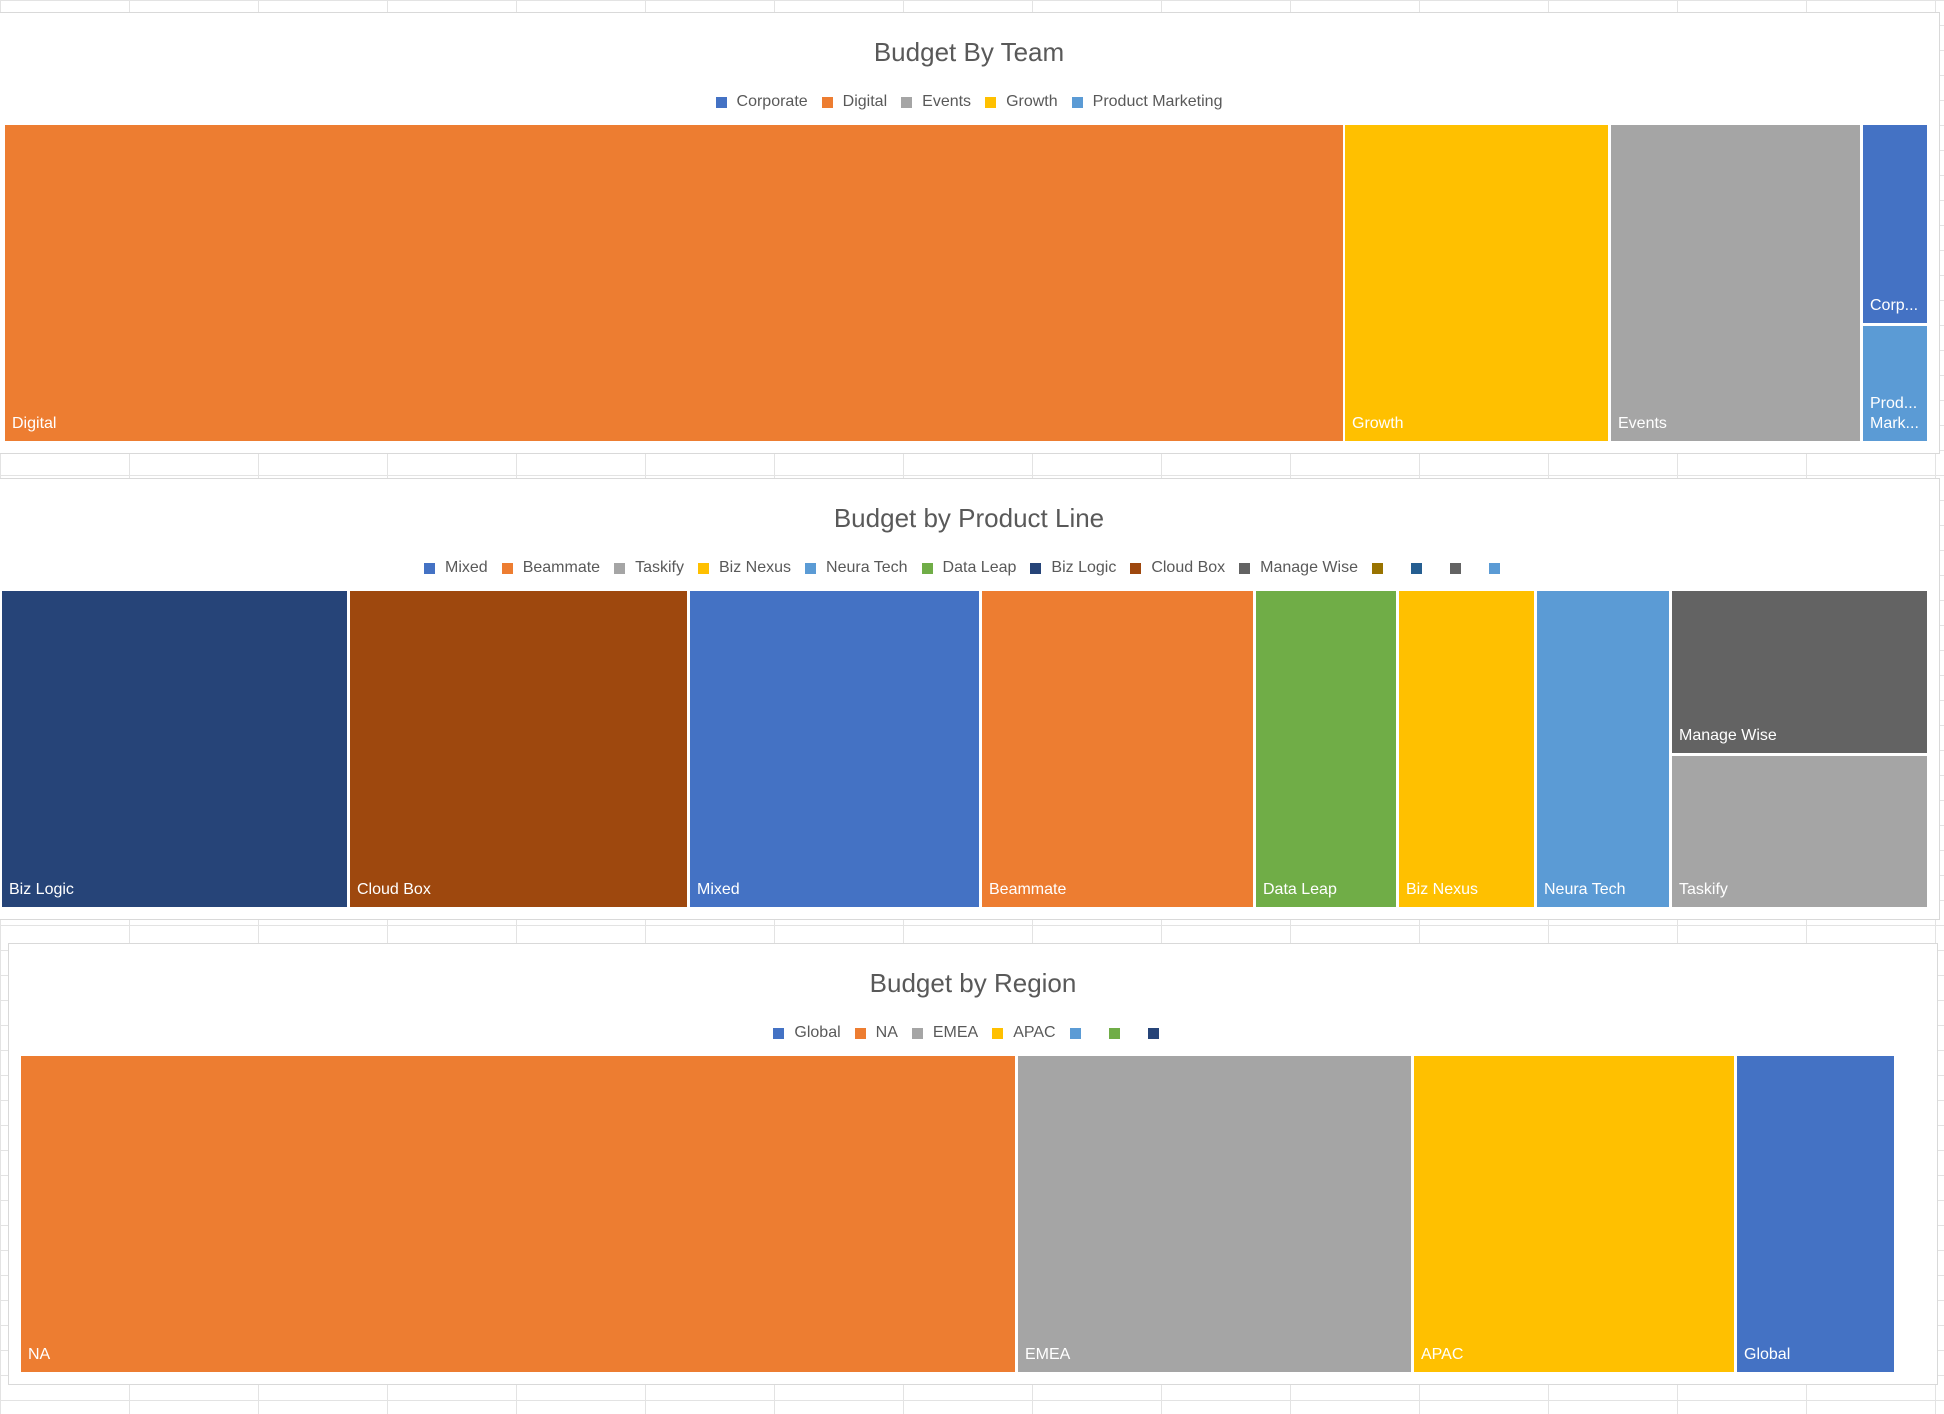 The width and height of the screenshot is (1944, 1414). I want to click on chart-title: Budget by Product Line, so click(969, 518).